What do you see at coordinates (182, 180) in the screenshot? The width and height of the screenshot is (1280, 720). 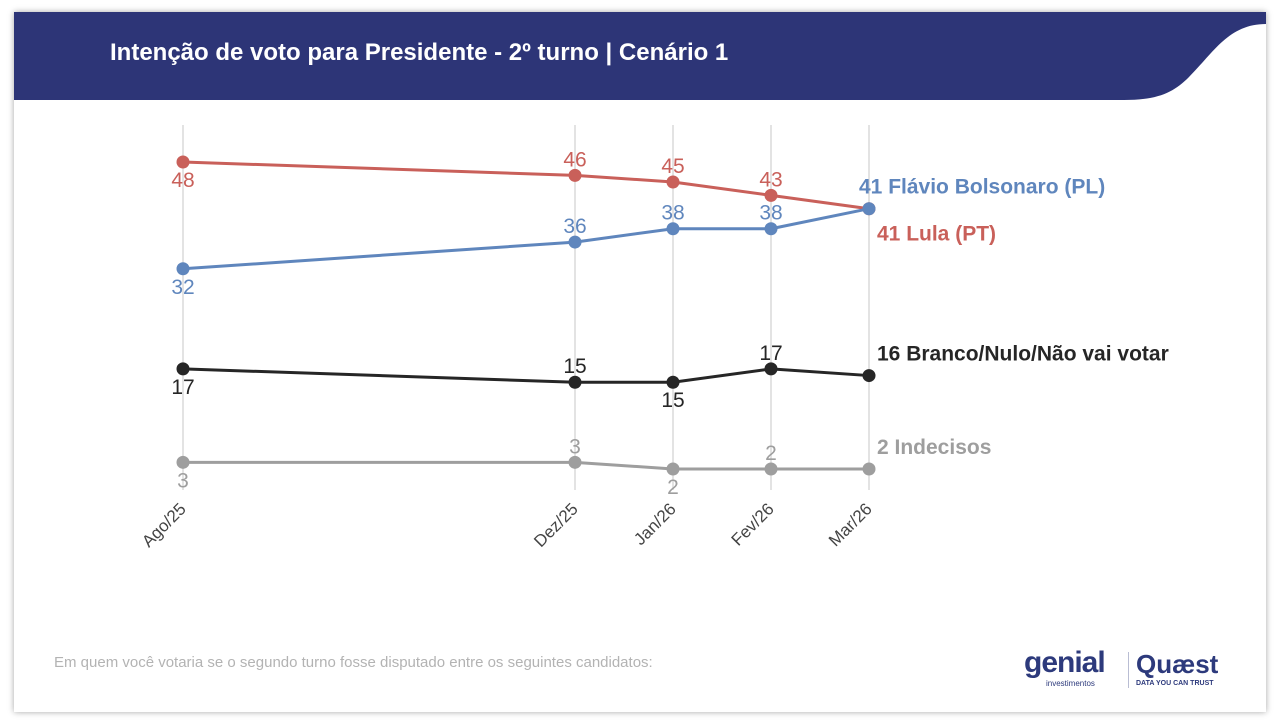 I see `data-label-lula: 48` at bounding box center [182, 180].